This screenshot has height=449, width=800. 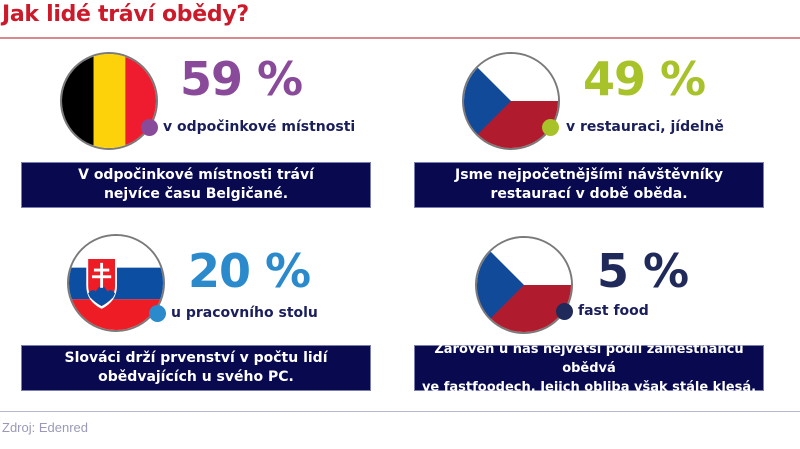 I want to click on percent-value: 49 %, so click(x=644, y=79).